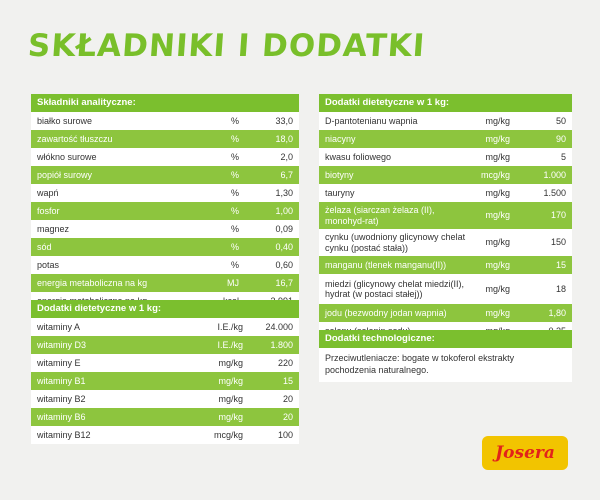  Describe the element at coordinates (230, 344) in the screenshot. I see `row-unit: I.E./kg` at that location.